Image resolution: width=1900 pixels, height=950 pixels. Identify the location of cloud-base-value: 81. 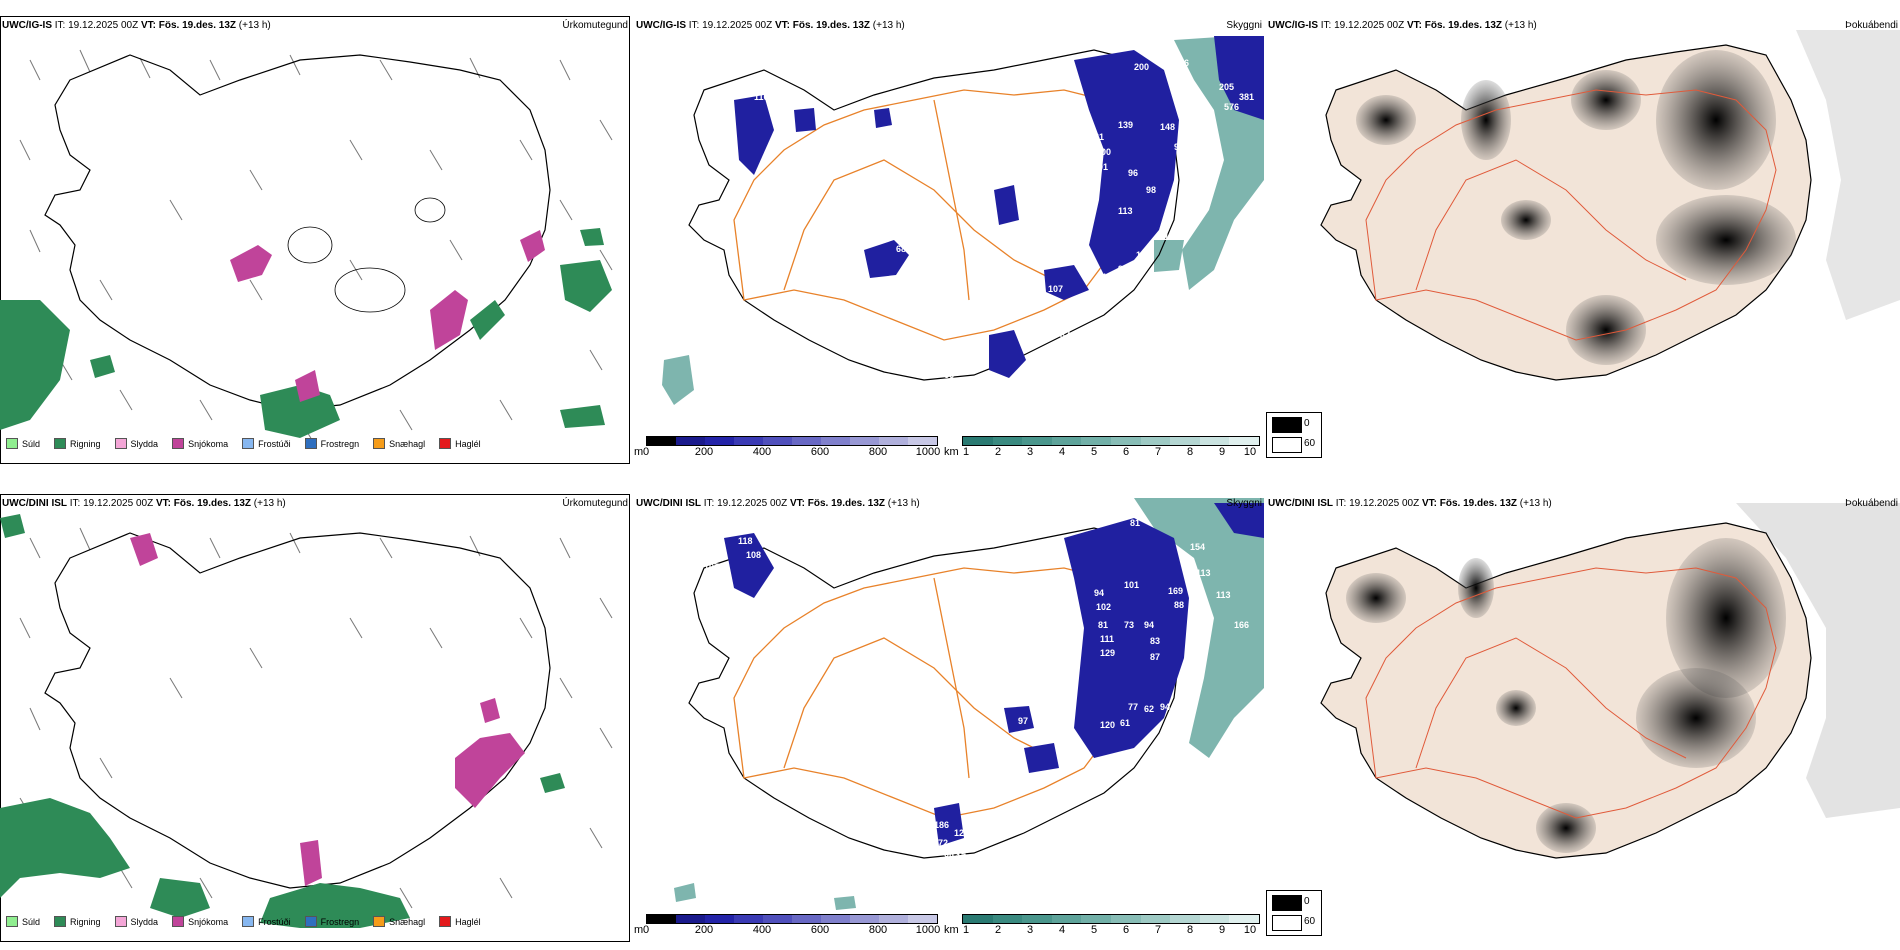
(1135, 523).